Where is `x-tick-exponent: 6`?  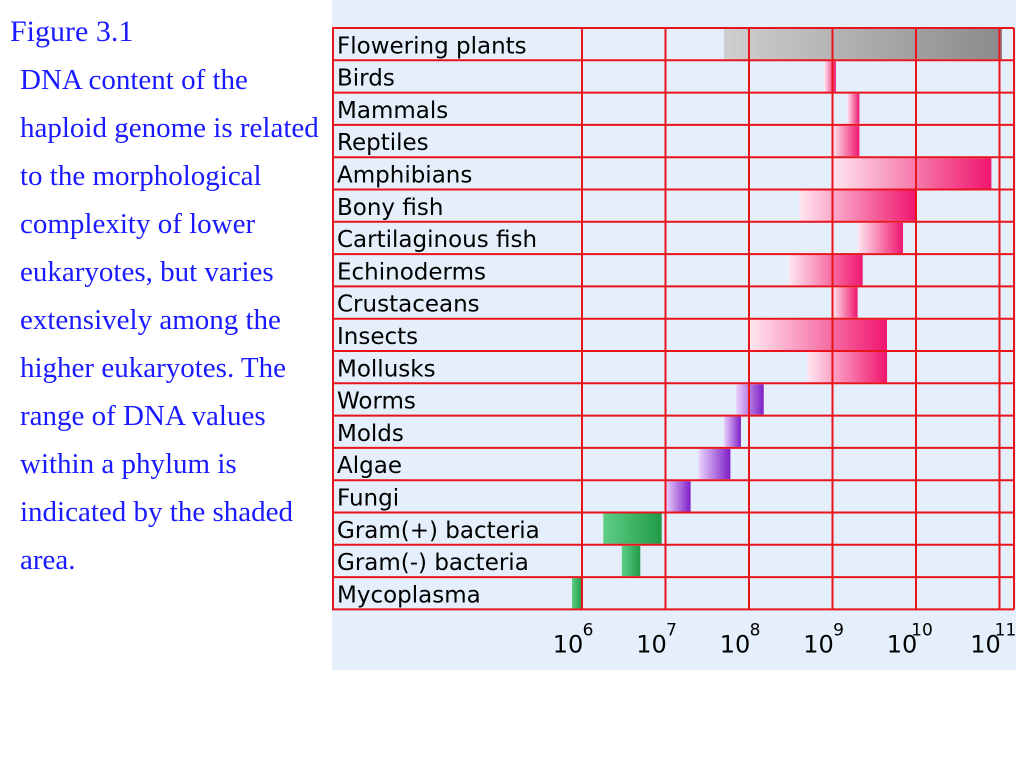 x-tick-exponent: 6 is located at coordinates (588, 630).